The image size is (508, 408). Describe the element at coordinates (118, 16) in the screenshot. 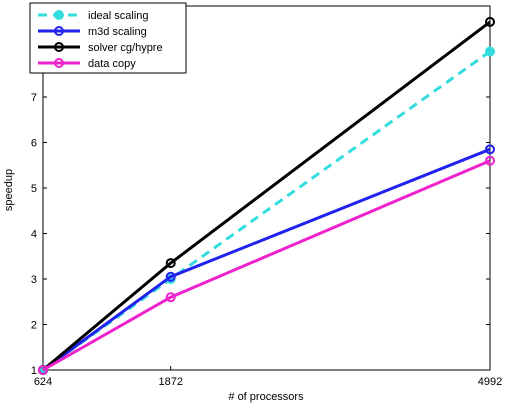

I see `legend-label: ideal scaling` at that location.